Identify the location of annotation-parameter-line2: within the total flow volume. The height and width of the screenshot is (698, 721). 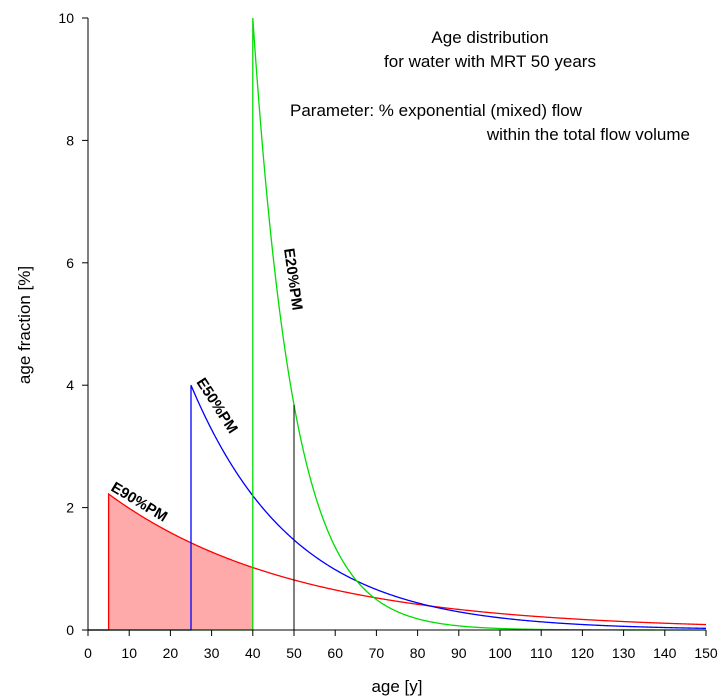
(588, 134).